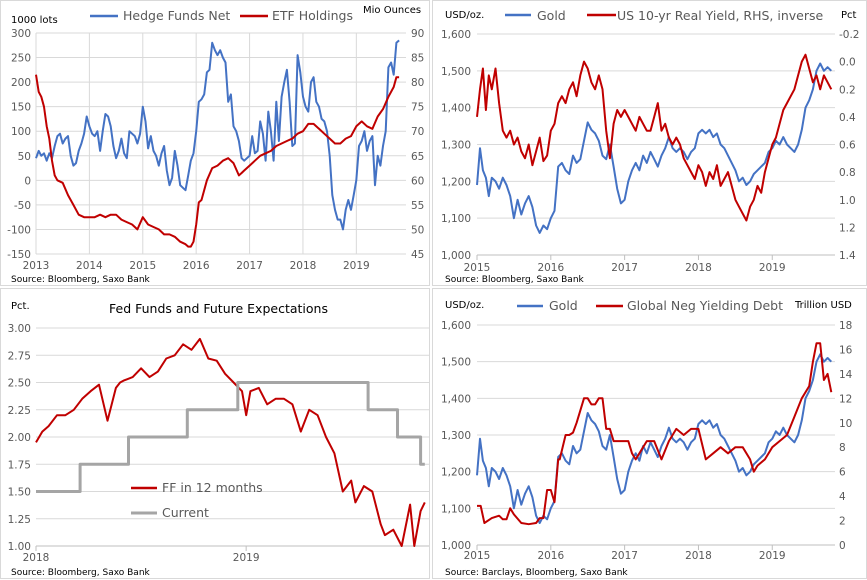  What do you see at coordinates (417, 255) in the screenshot?
I see `y-right-tick-label: 45` at bounding box center [417, 255].